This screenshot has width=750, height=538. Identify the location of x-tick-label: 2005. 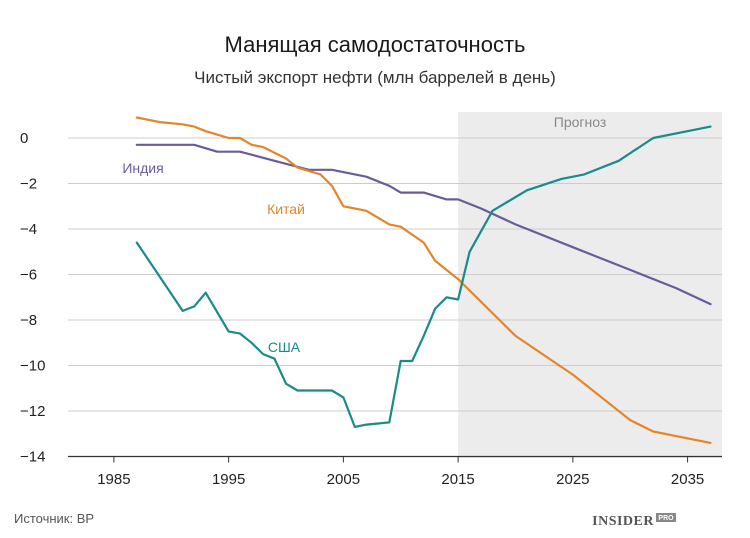
(343, 479).